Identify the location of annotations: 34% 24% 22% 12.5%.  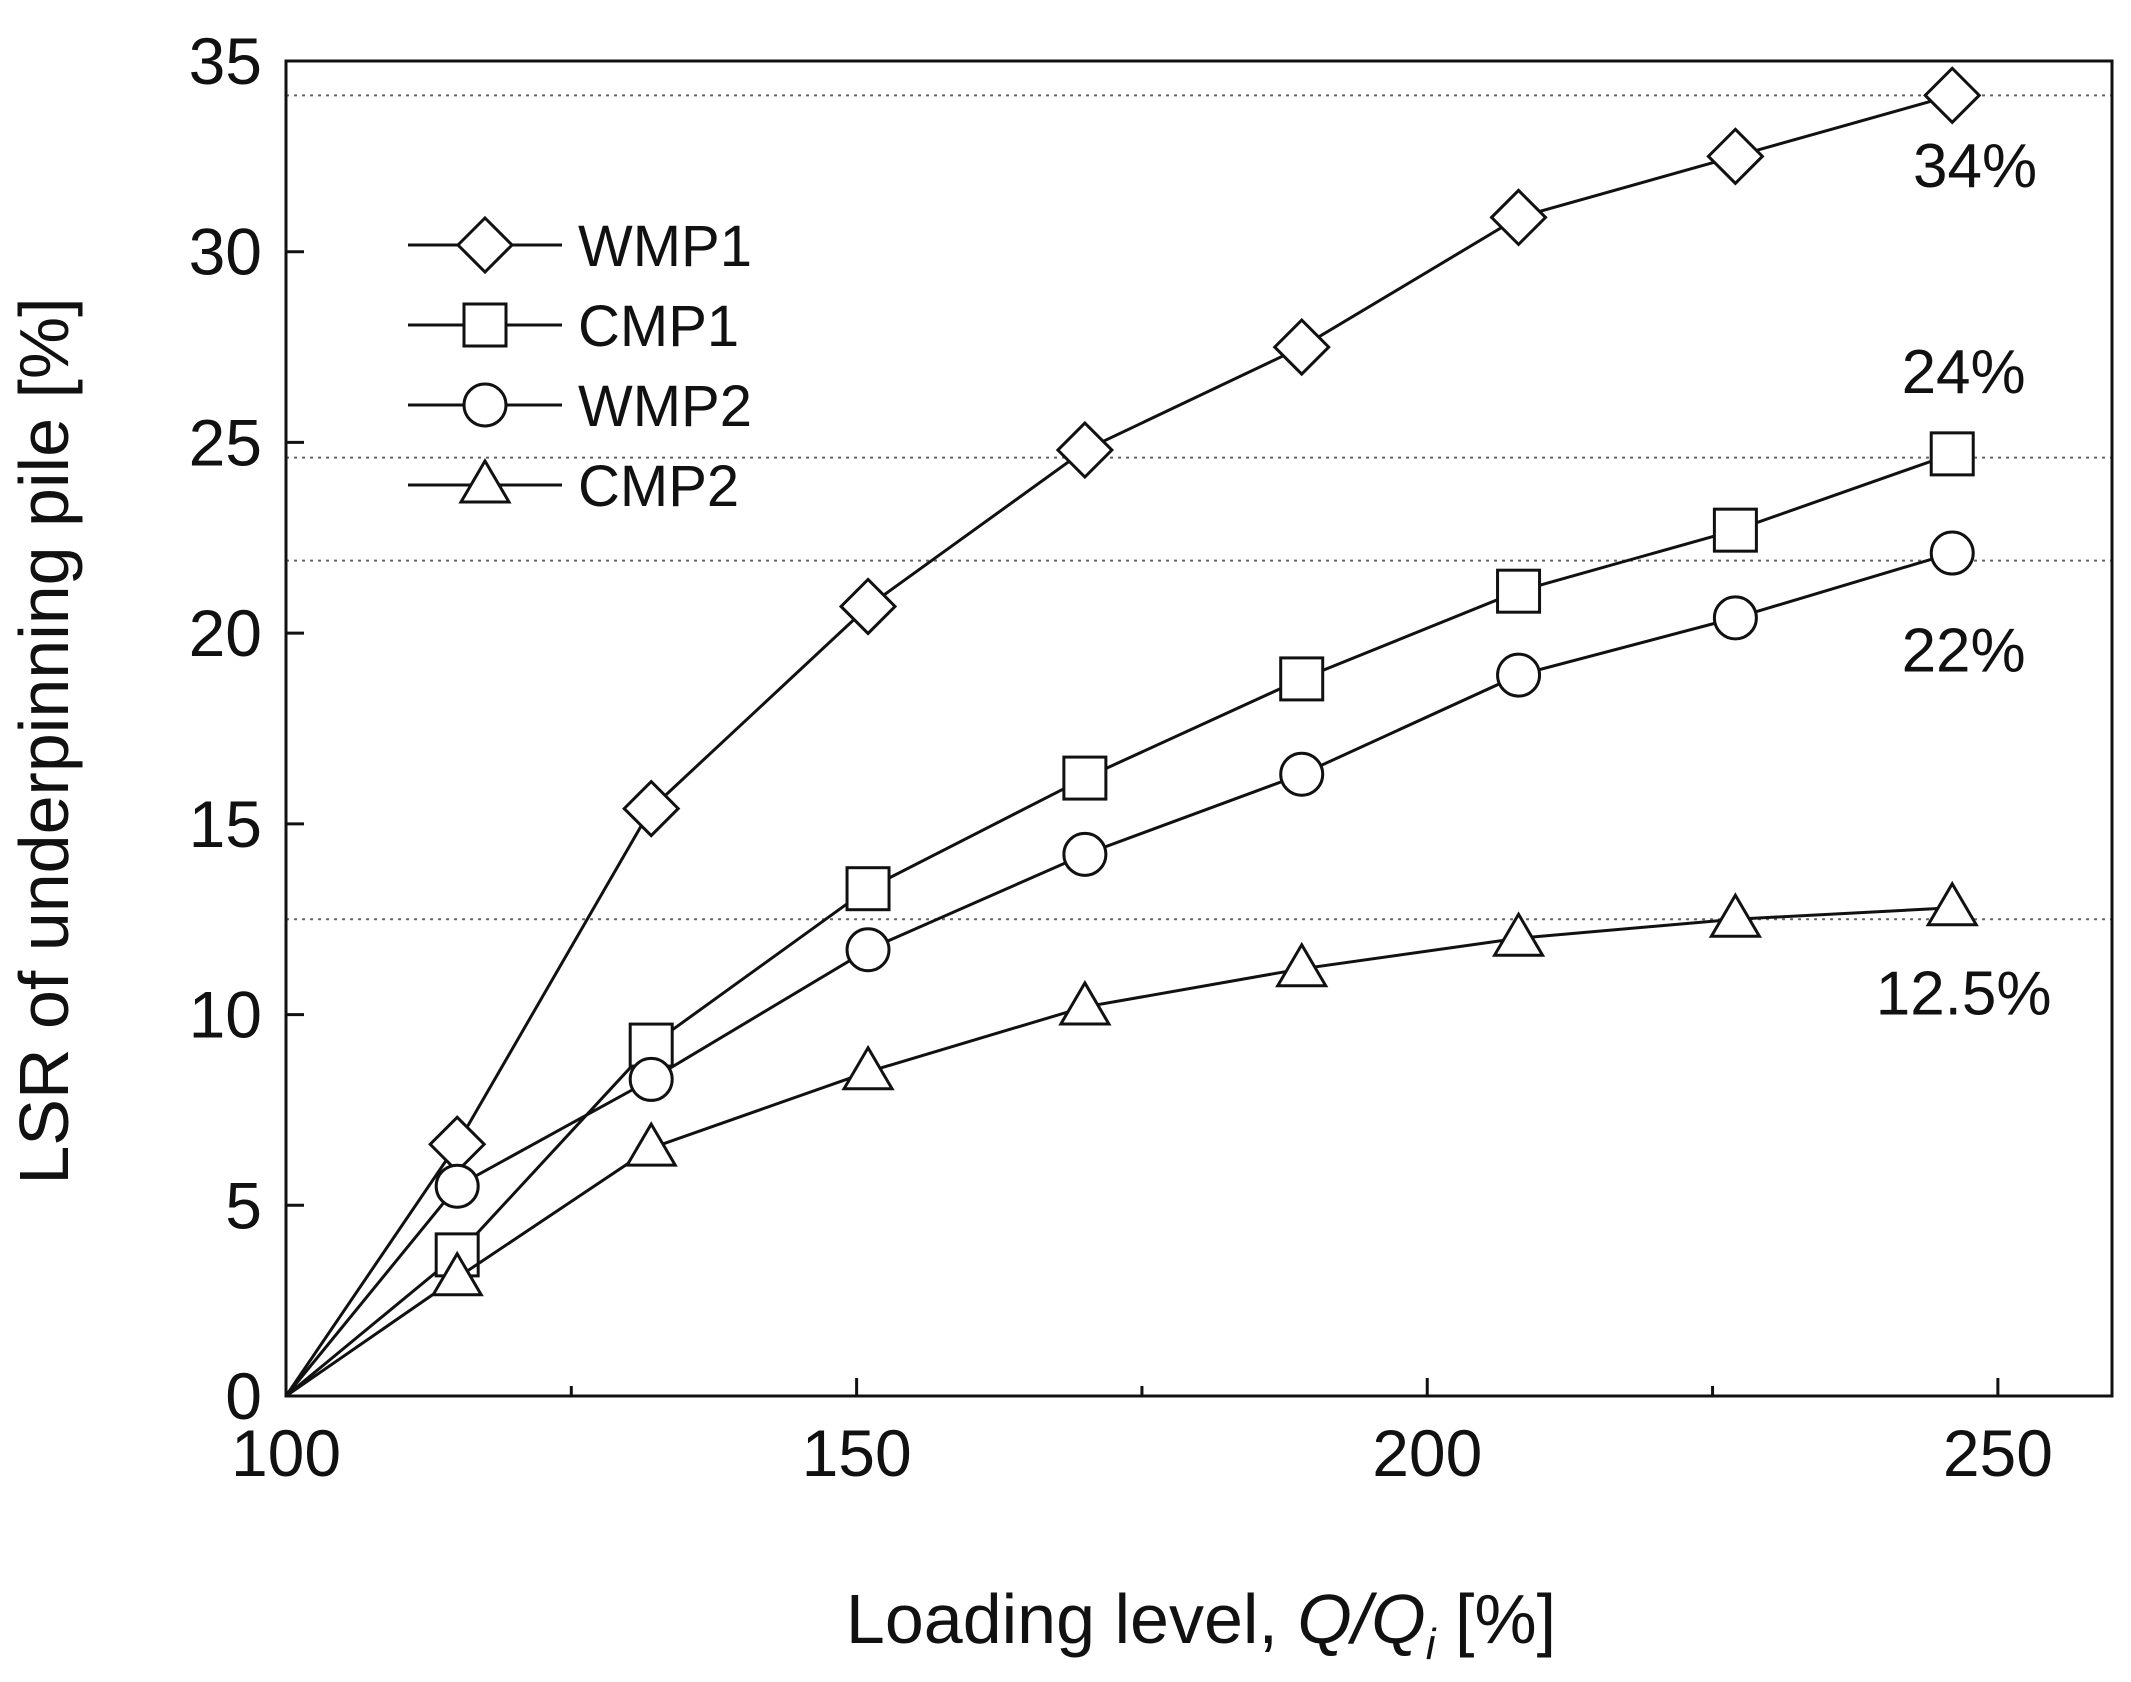
(1964, 580).